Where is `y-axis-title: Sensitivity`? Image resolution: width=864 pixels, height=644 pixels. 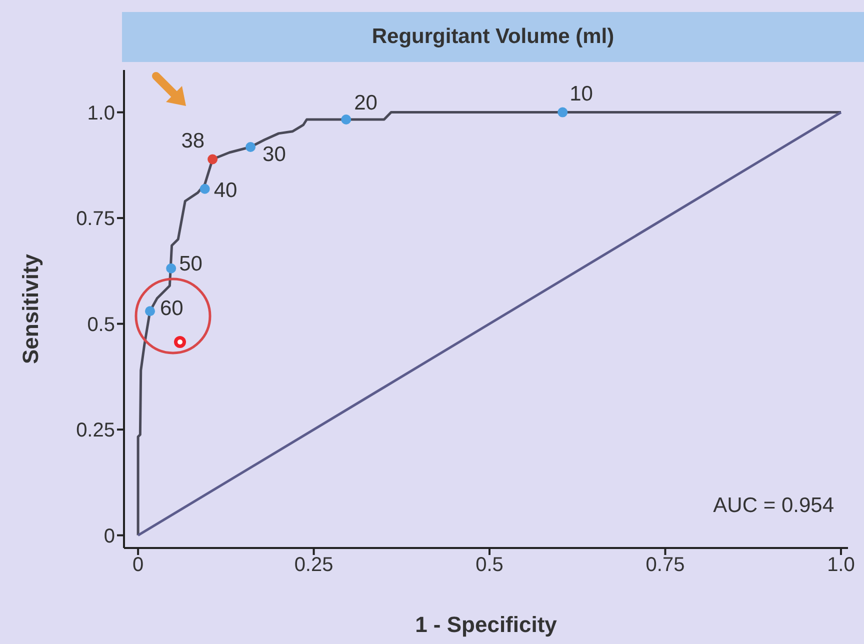 y-axis-title: Sensitivity is located at coordinates (30, 308).